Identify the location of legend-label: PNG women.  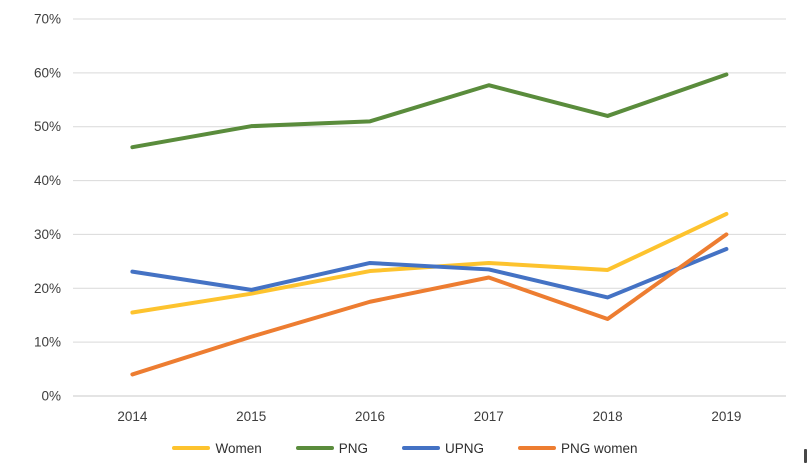
(599, 448).